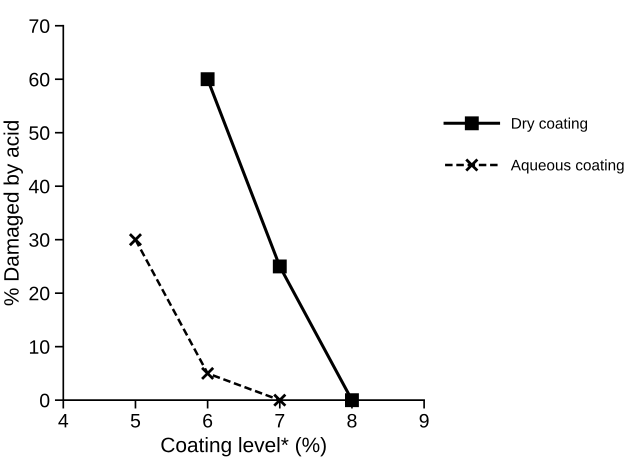 The width and height of the screenshot is (633, 468). I want to click on y-tick-label: 40, so click(39, 187).